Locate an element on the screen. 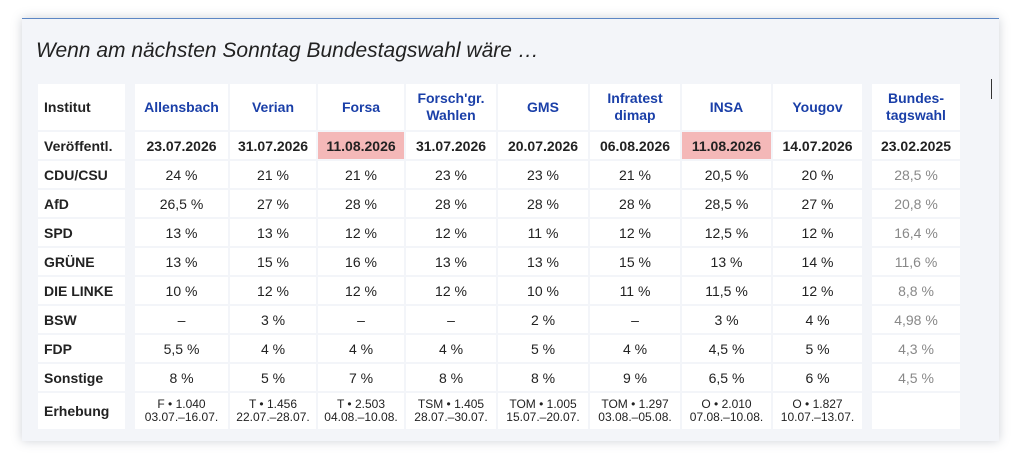  published-label: Veröffentl. is located at coordinates (81, 145).